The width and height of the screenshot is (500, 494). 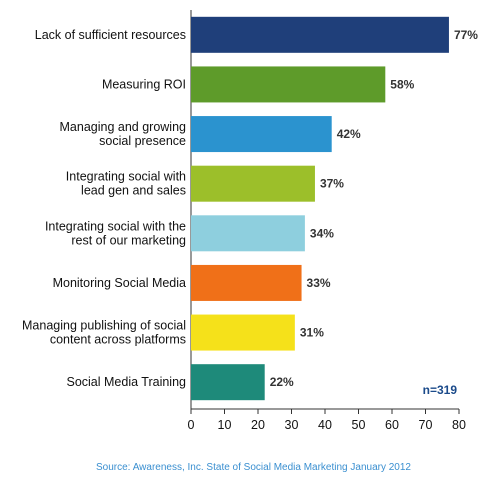 What do you see at coordinates (402, 84) in the screenshot?
I see `bar-value-label: 58%` at bounding box center [402, 84].